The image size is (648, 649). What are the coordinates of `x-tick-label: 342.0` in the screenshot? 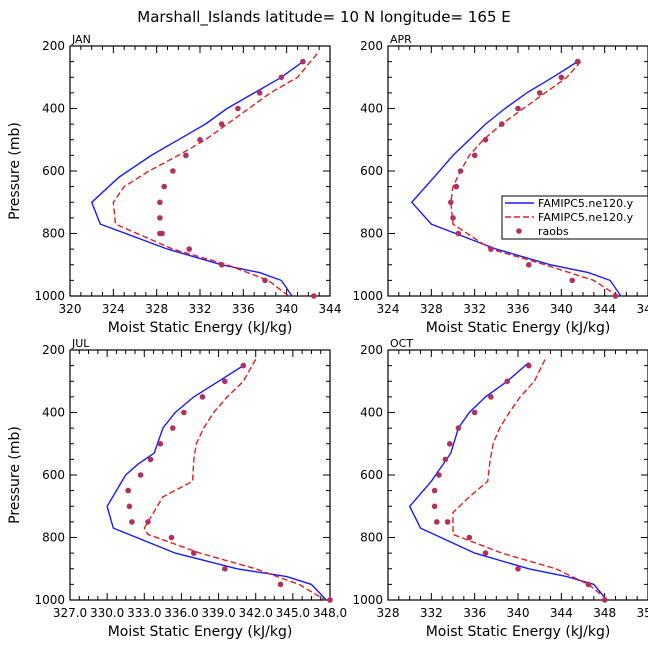 It's located at (256, 613).